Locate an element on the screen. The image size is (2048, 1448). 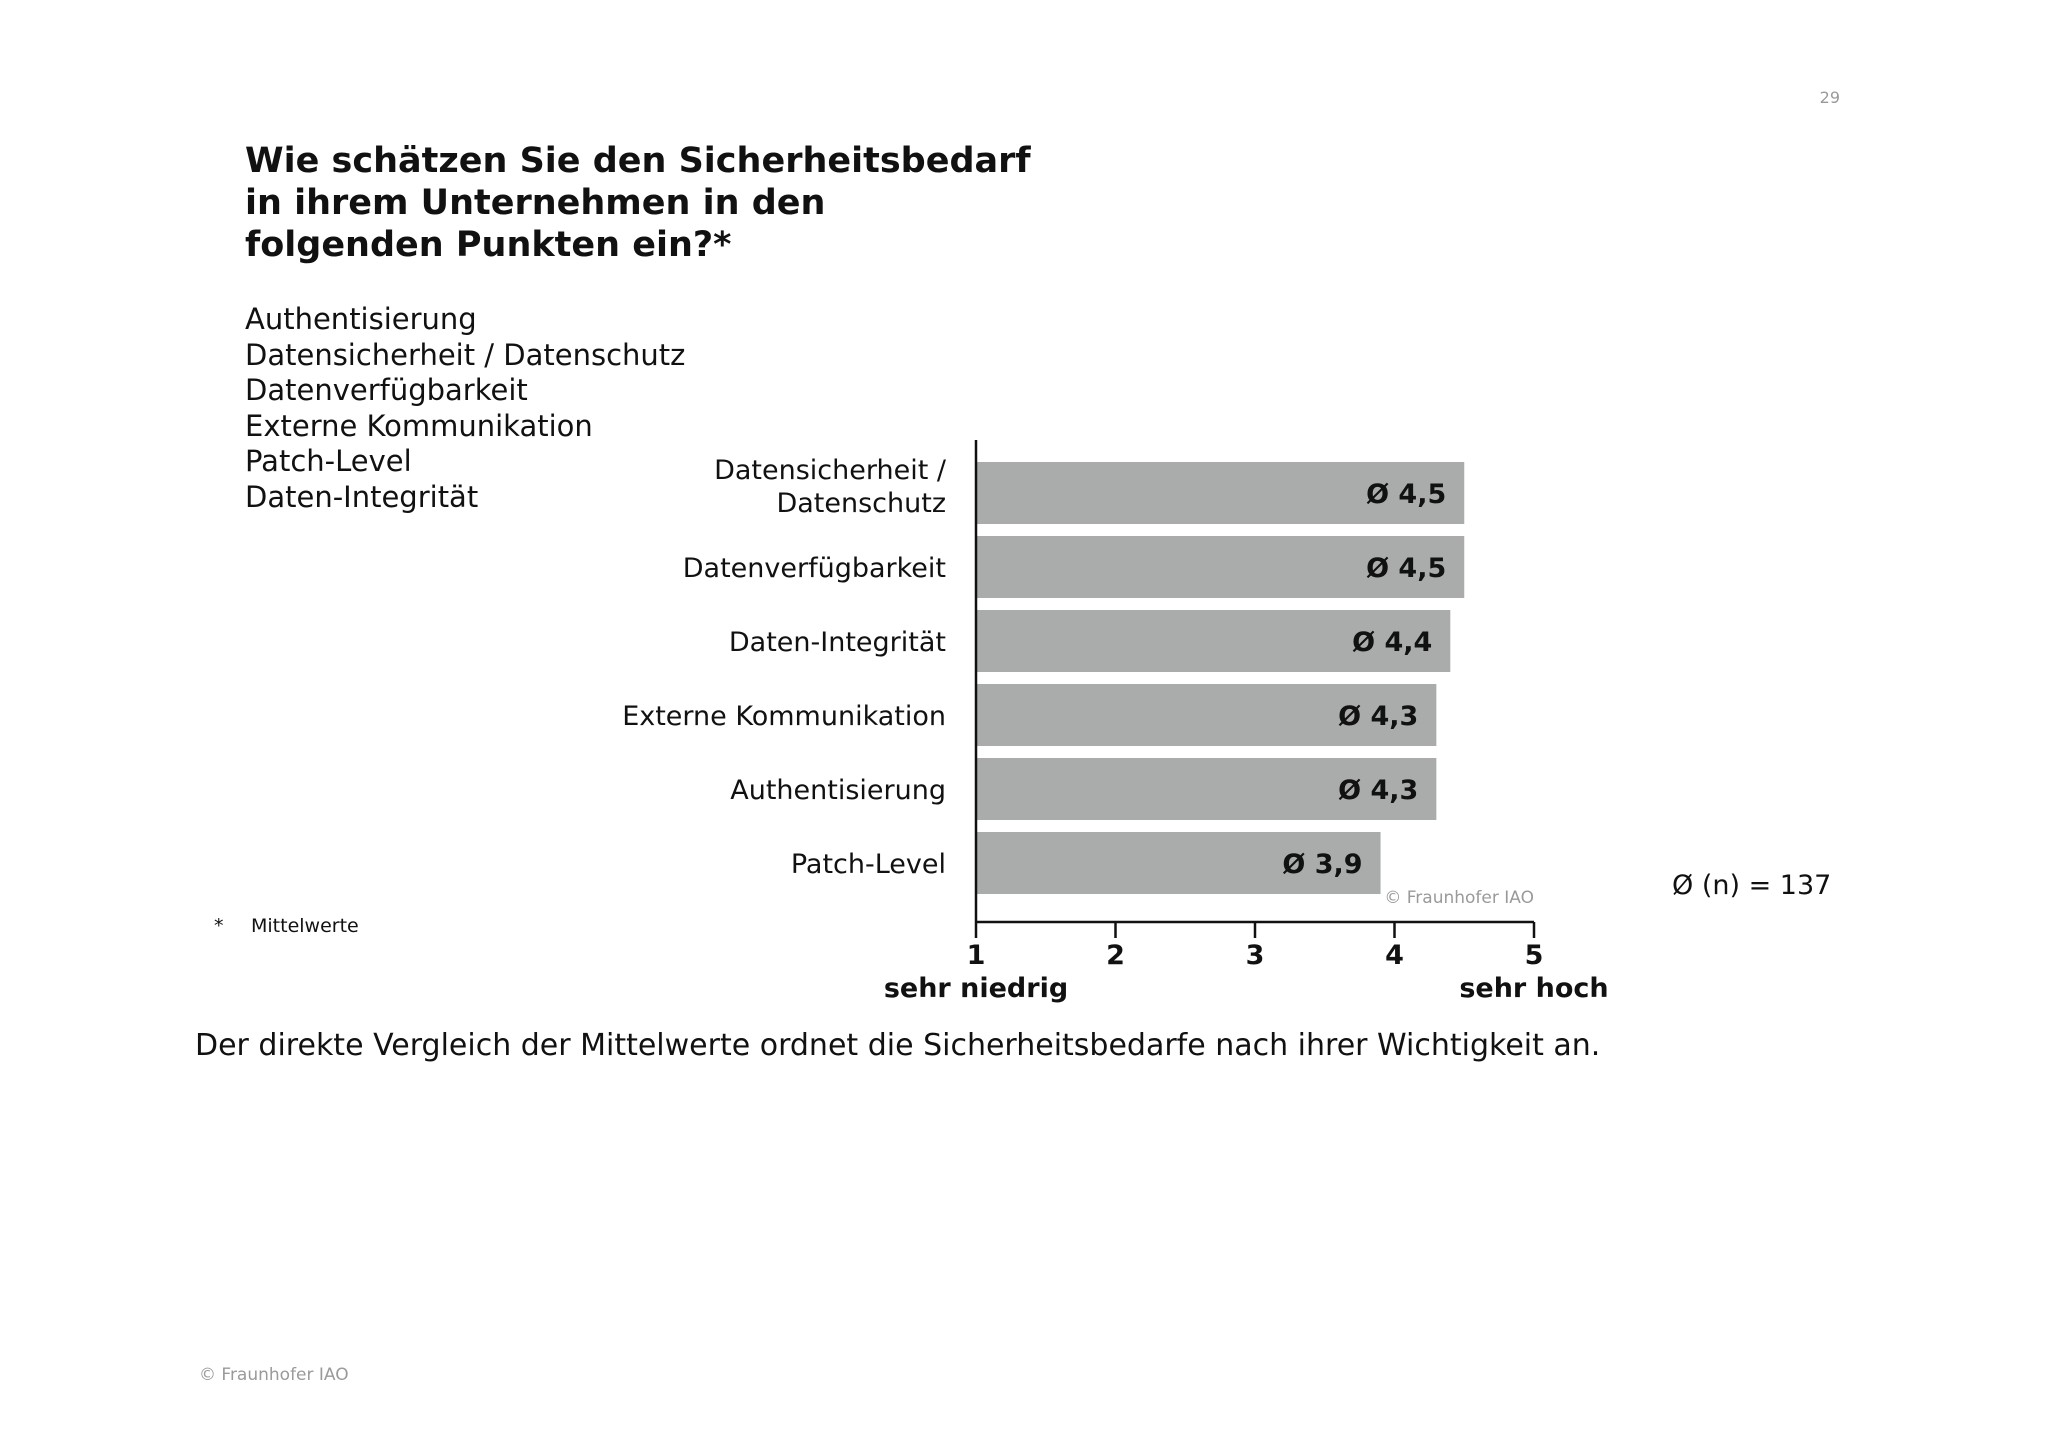
topic-item: Authentisierung is located at coordinates (361, 319).